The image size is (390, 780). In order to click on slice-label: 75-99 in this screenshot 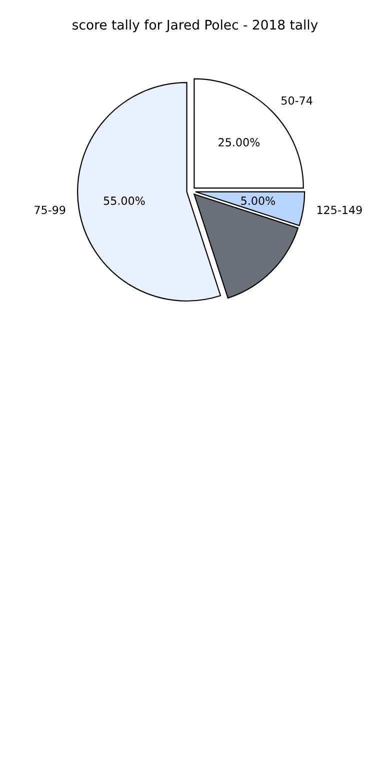, I will do `click(50, 210)`.